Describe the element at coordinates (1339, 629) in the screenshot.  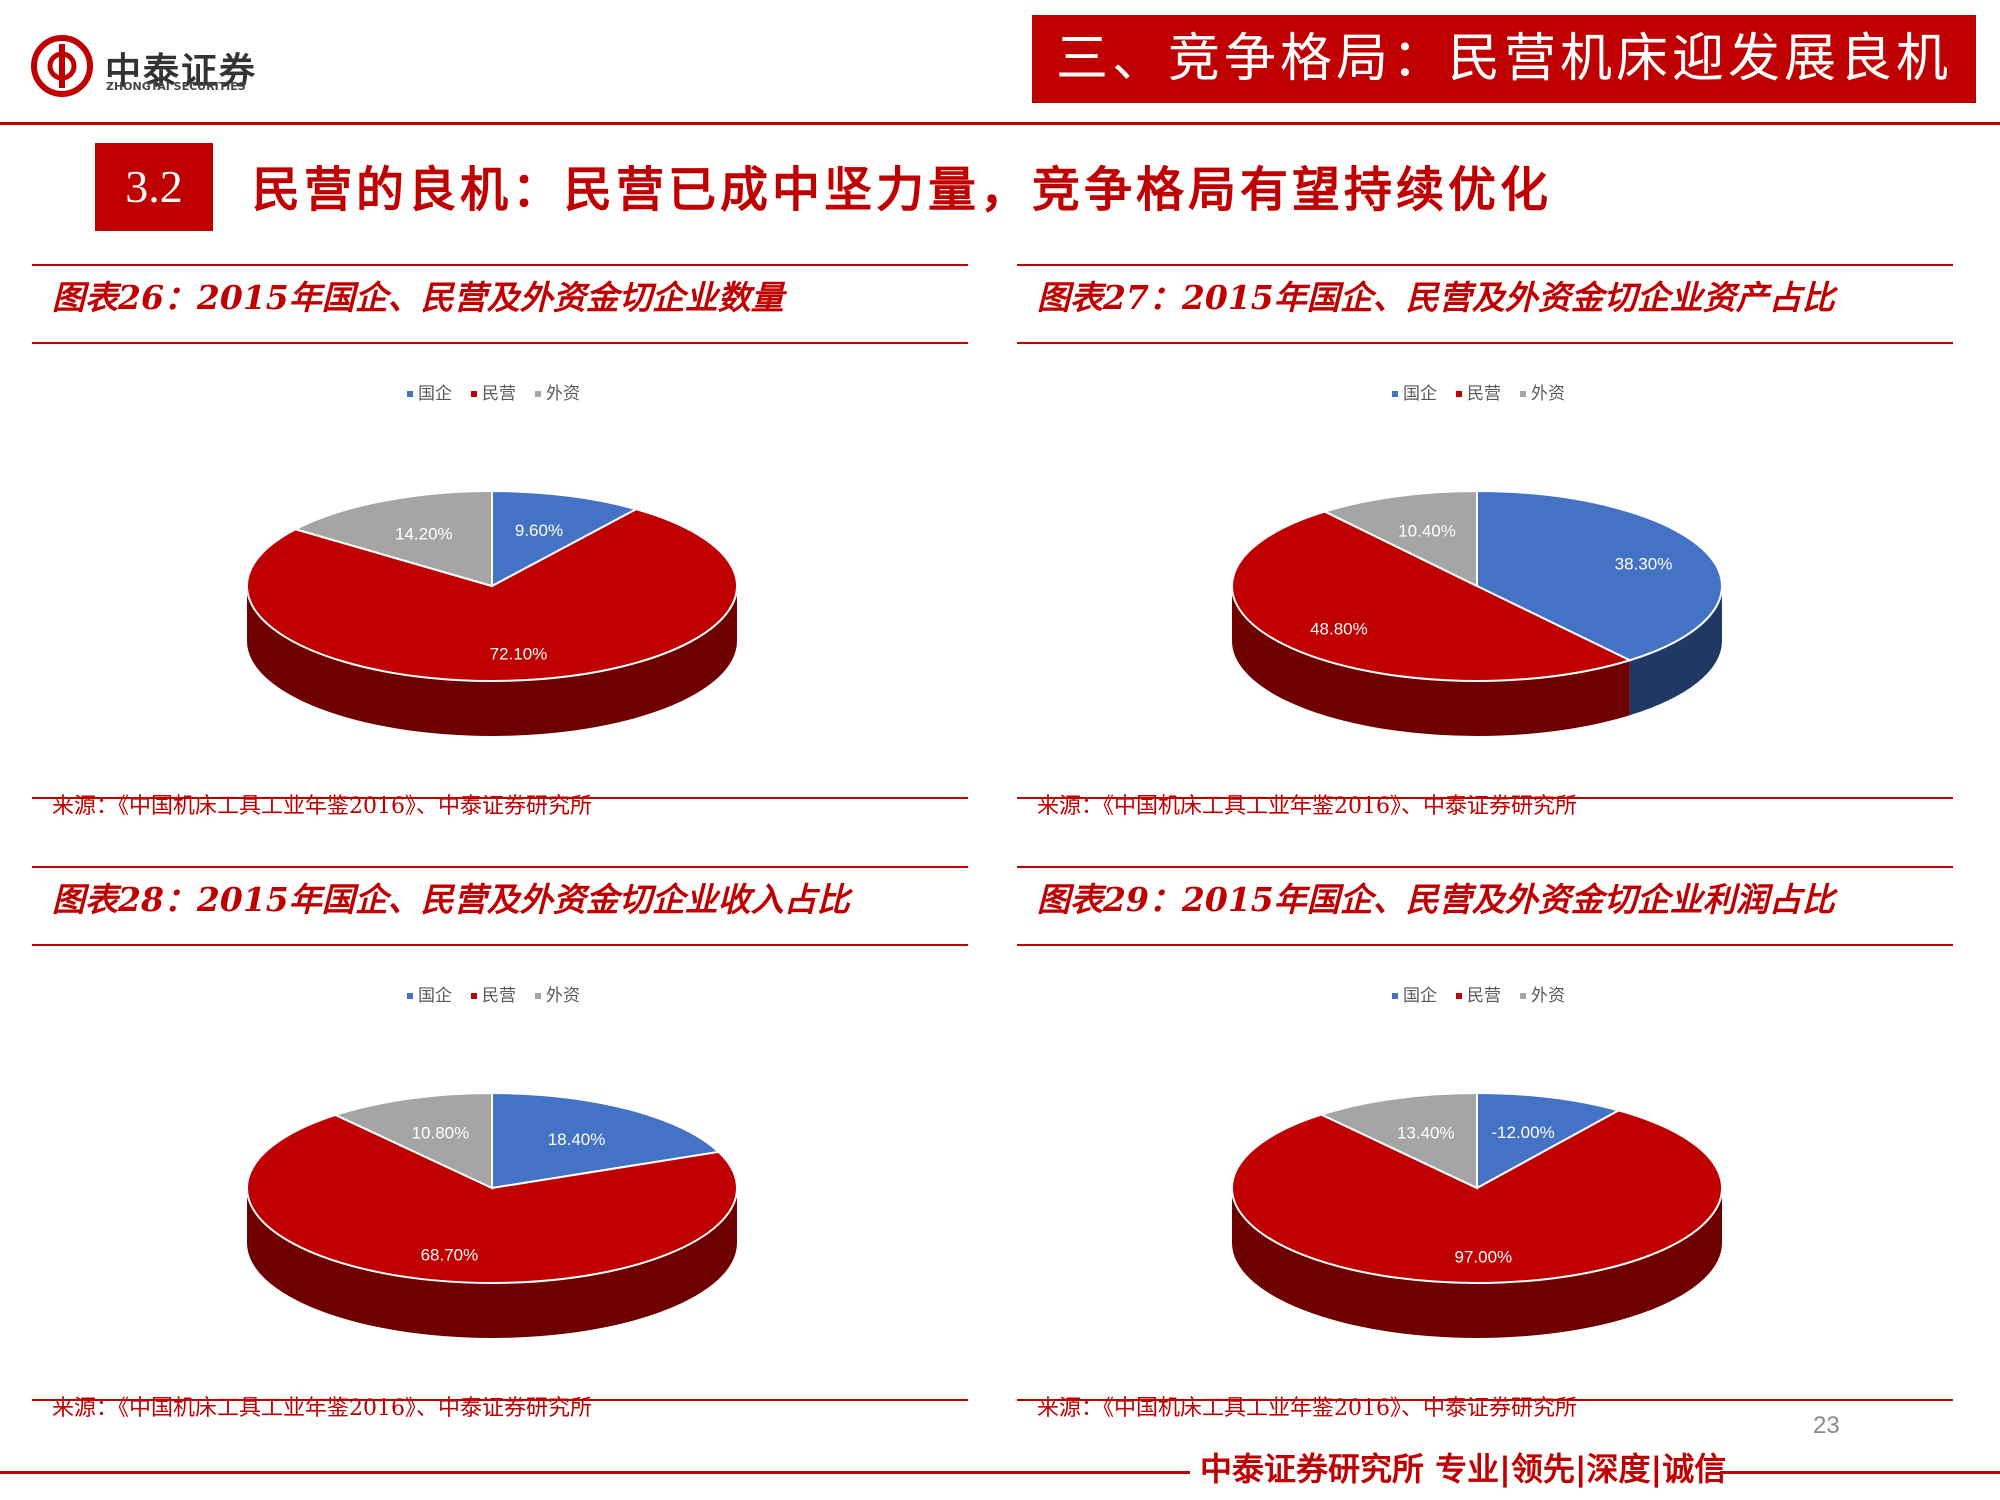
I see `pie-data-label: 48.80%` at that location.